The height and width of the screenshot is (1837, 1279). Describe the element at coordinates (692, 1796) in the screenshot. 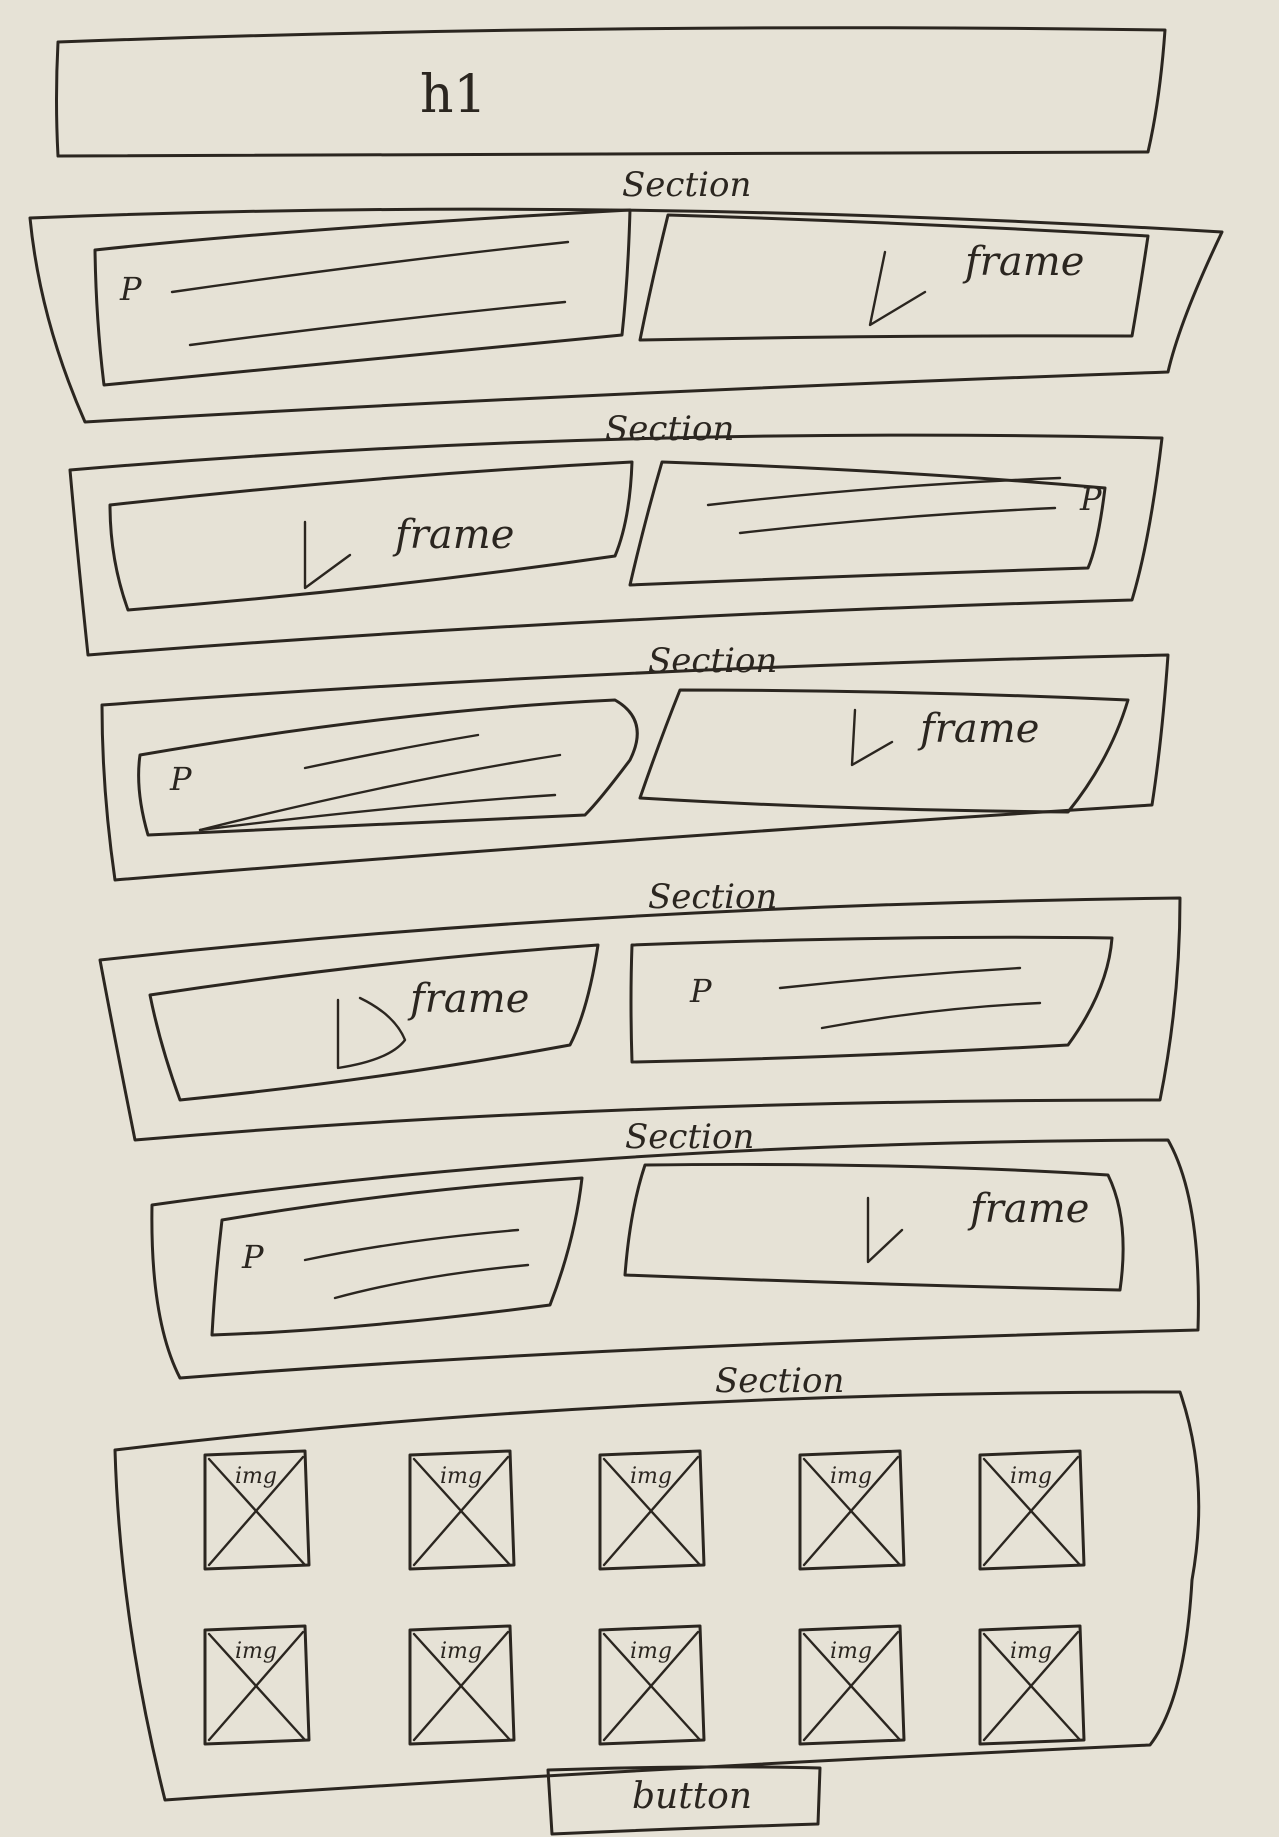

I see `button-label: button` at that location.